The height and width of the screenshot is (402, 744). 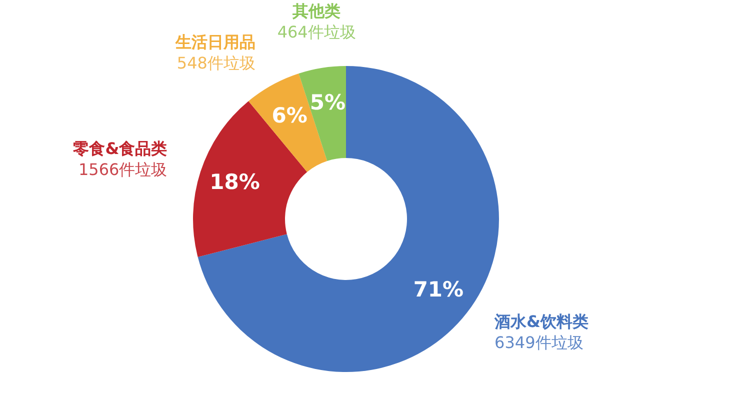 What do you see at coordinates (120, 148) in the screenshot?
I see `slice-label: 零食&食品类` at bounding box center [120, 148].